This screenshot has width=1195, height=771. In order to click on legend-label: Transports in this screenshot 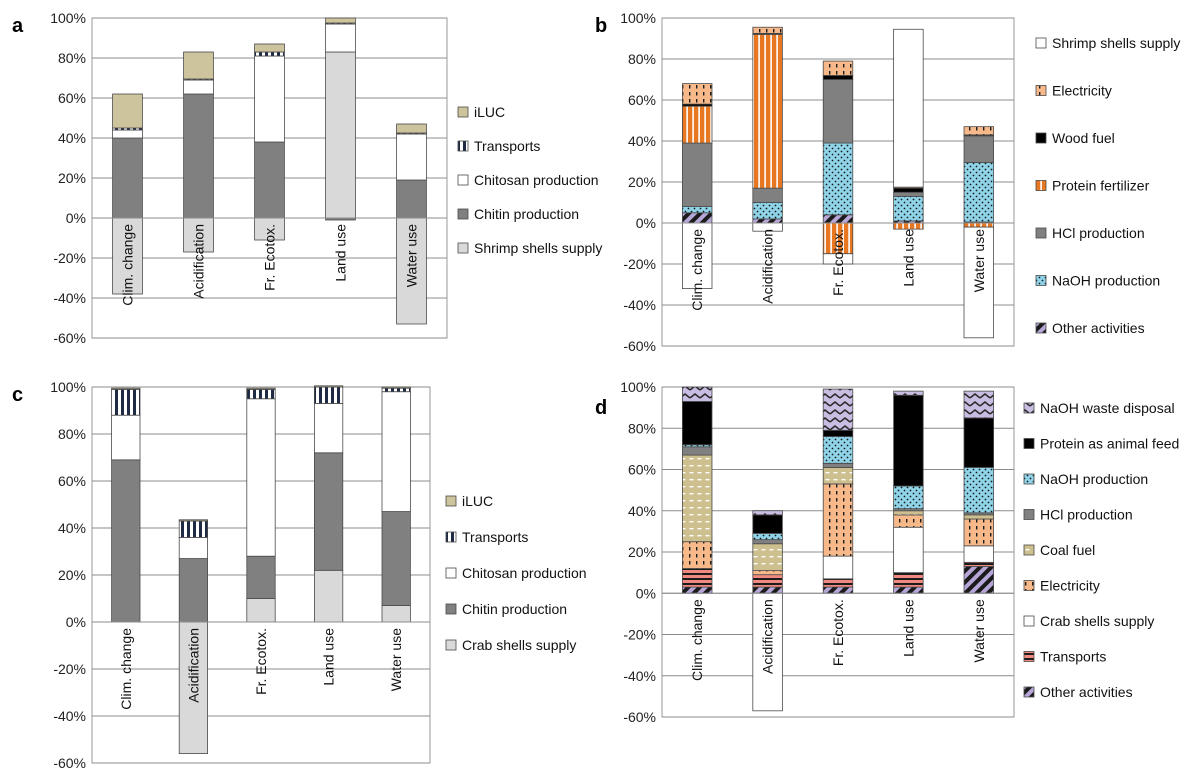, I will do `click(495, 537)`.